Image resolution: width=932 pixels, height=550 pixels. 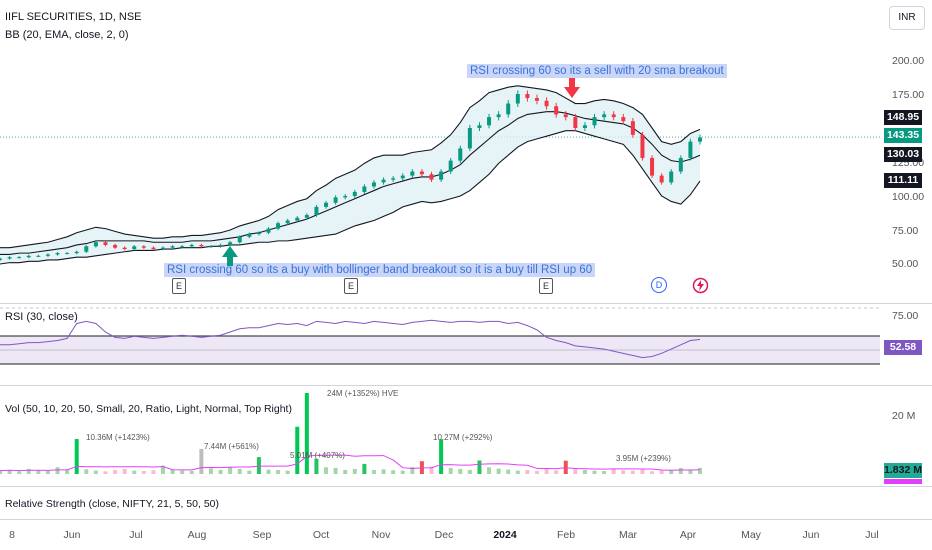 What do you see at coordinates (903, 180) in the screenshot?
I see `bb-lower-tag: 111.11` at bounding box center [903, 180].